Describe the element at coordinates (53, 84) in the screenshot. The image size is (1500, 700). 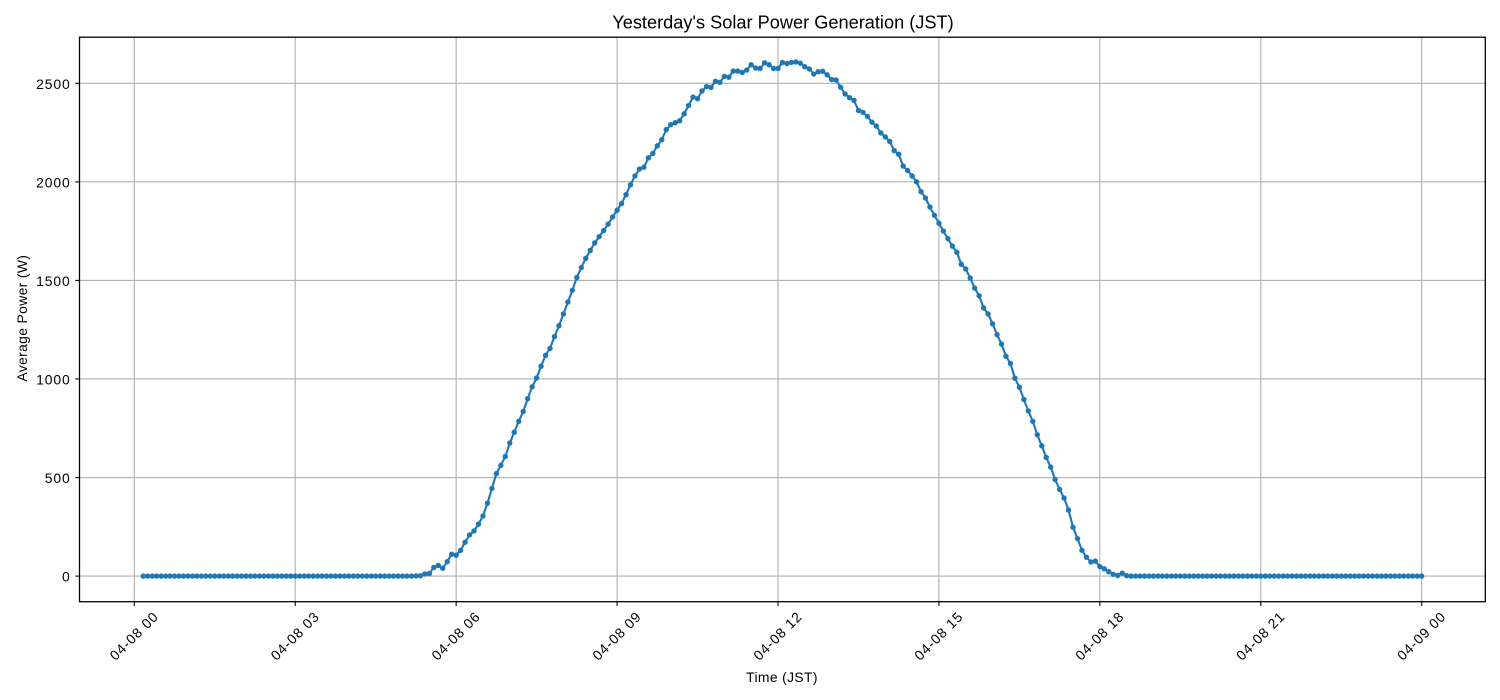
I see `svg-text: 2500` at that location.